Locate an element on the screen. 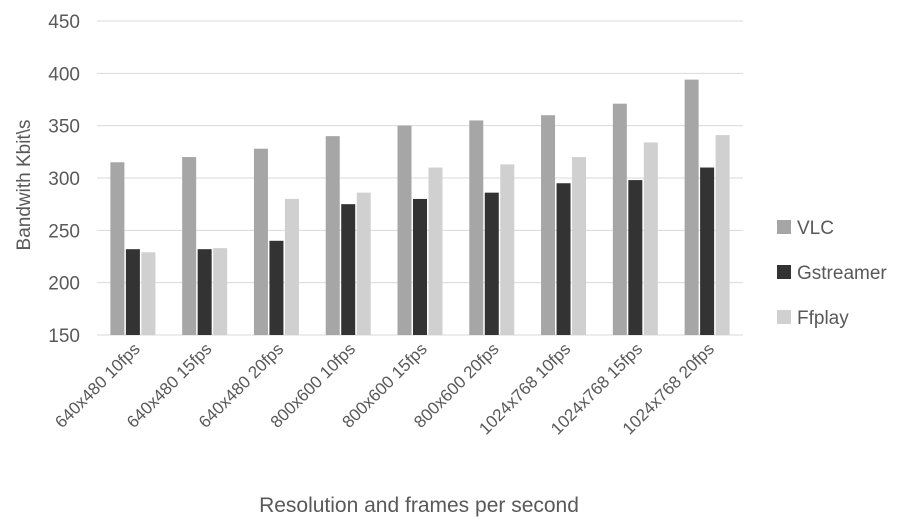 This screenshot has height=523, width=904. legend-swatch-ffplay is located at coordinates (784, 317).